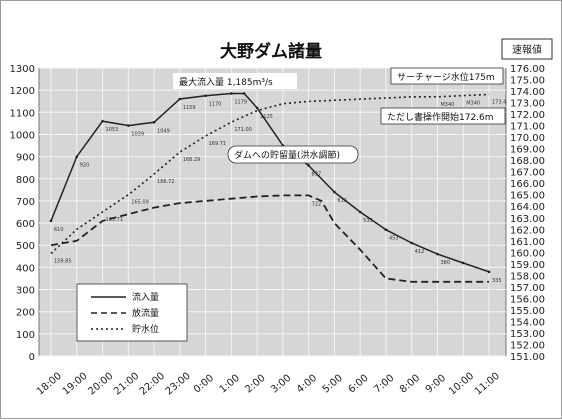 The width and height of the screenshot is (562, 420). What do you see at coordinates (527, 115) in the screenshot?
I see `y-right-tick-label: 172.00` at bounding box center [527, 115].